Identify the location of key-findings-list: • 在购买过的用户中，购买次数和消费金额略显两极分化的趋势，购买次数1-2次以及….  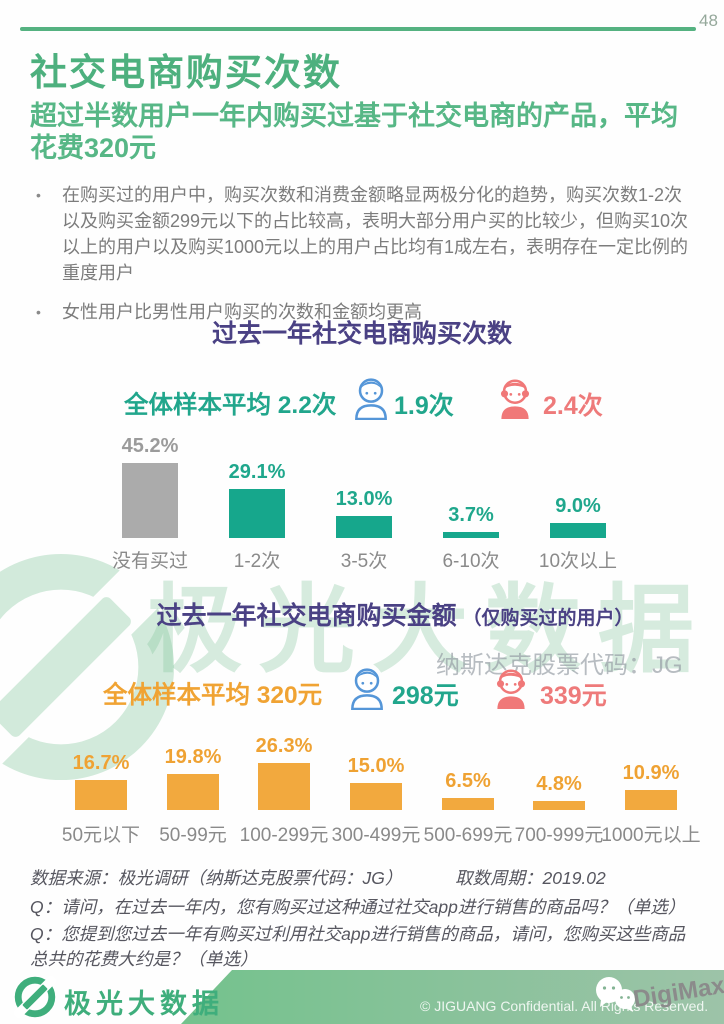
(367, 260).